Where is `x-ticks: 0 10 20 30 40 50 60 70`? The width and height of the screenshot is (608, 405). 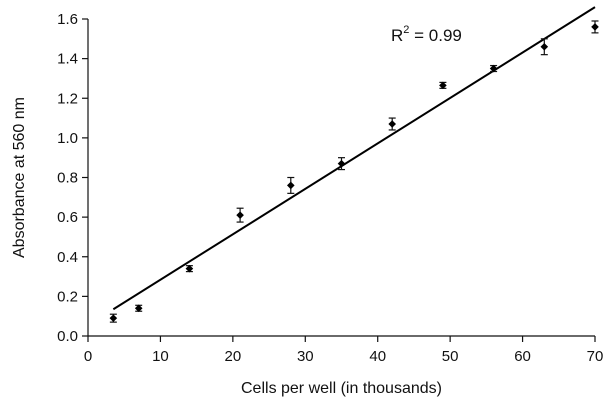 x-ticks: 0 10 20 30 40 50 60 70 is located at coordinates (344, 350).